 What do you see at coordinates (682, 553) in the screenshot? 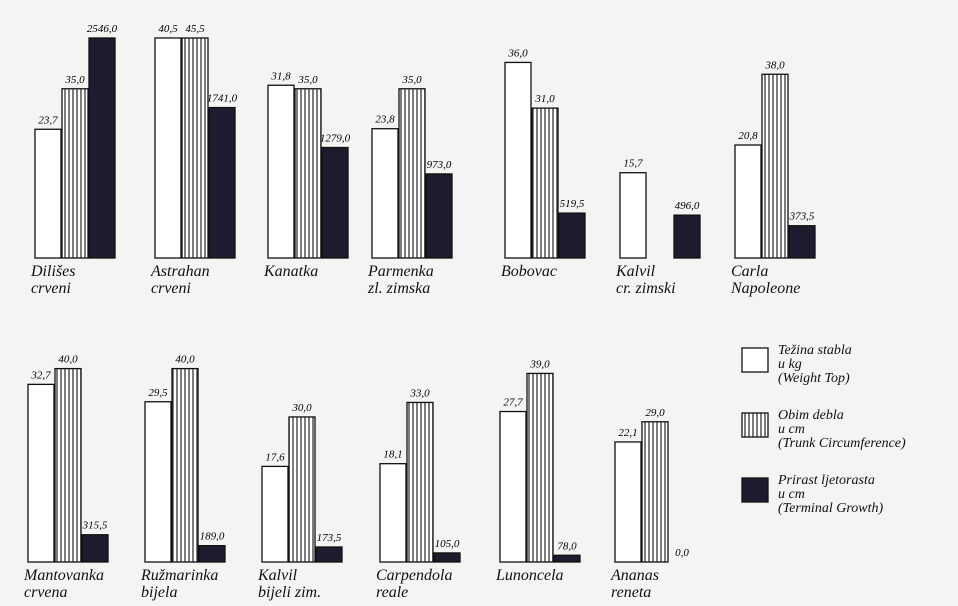
I see `value-label: 0,0` at bounding box center [682, 553].